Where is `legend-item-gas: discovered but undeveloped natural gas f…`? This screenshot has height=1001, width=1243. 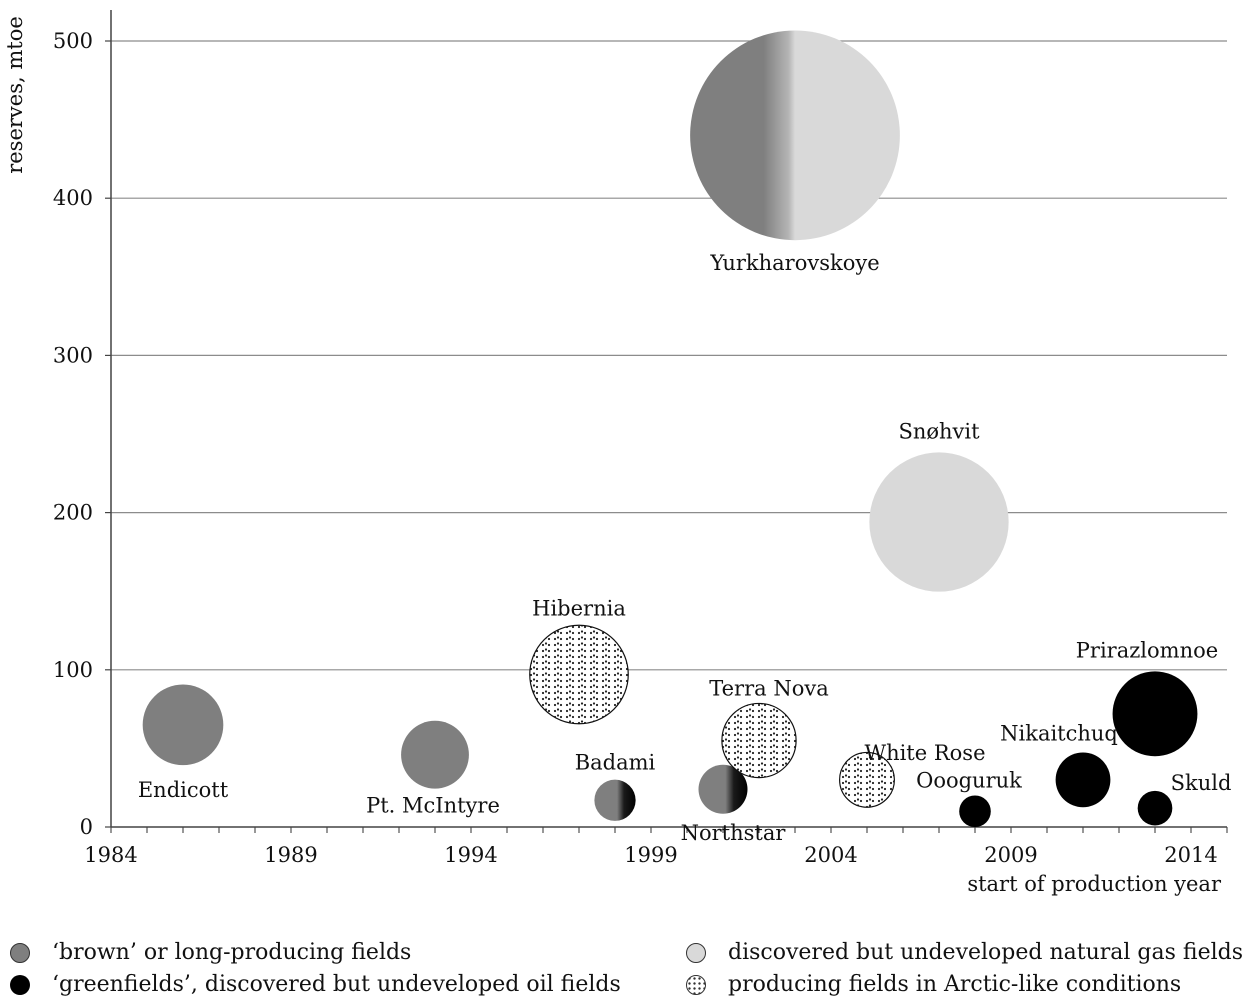
legend-item-gas: discovered but undeveloped natural gas f… is located at coordinates (964, 952).